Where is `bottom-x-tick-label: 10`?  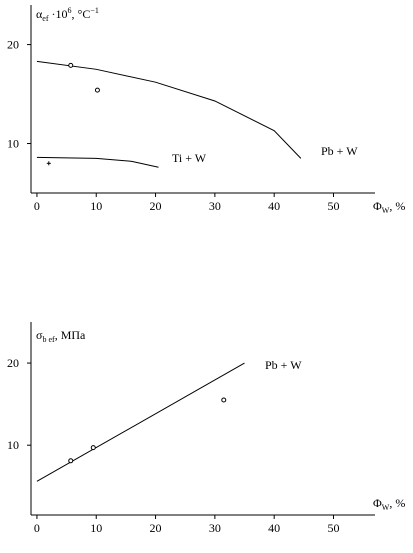
bottom-x-tick-label: 10 is located at coordinates (96, 528).